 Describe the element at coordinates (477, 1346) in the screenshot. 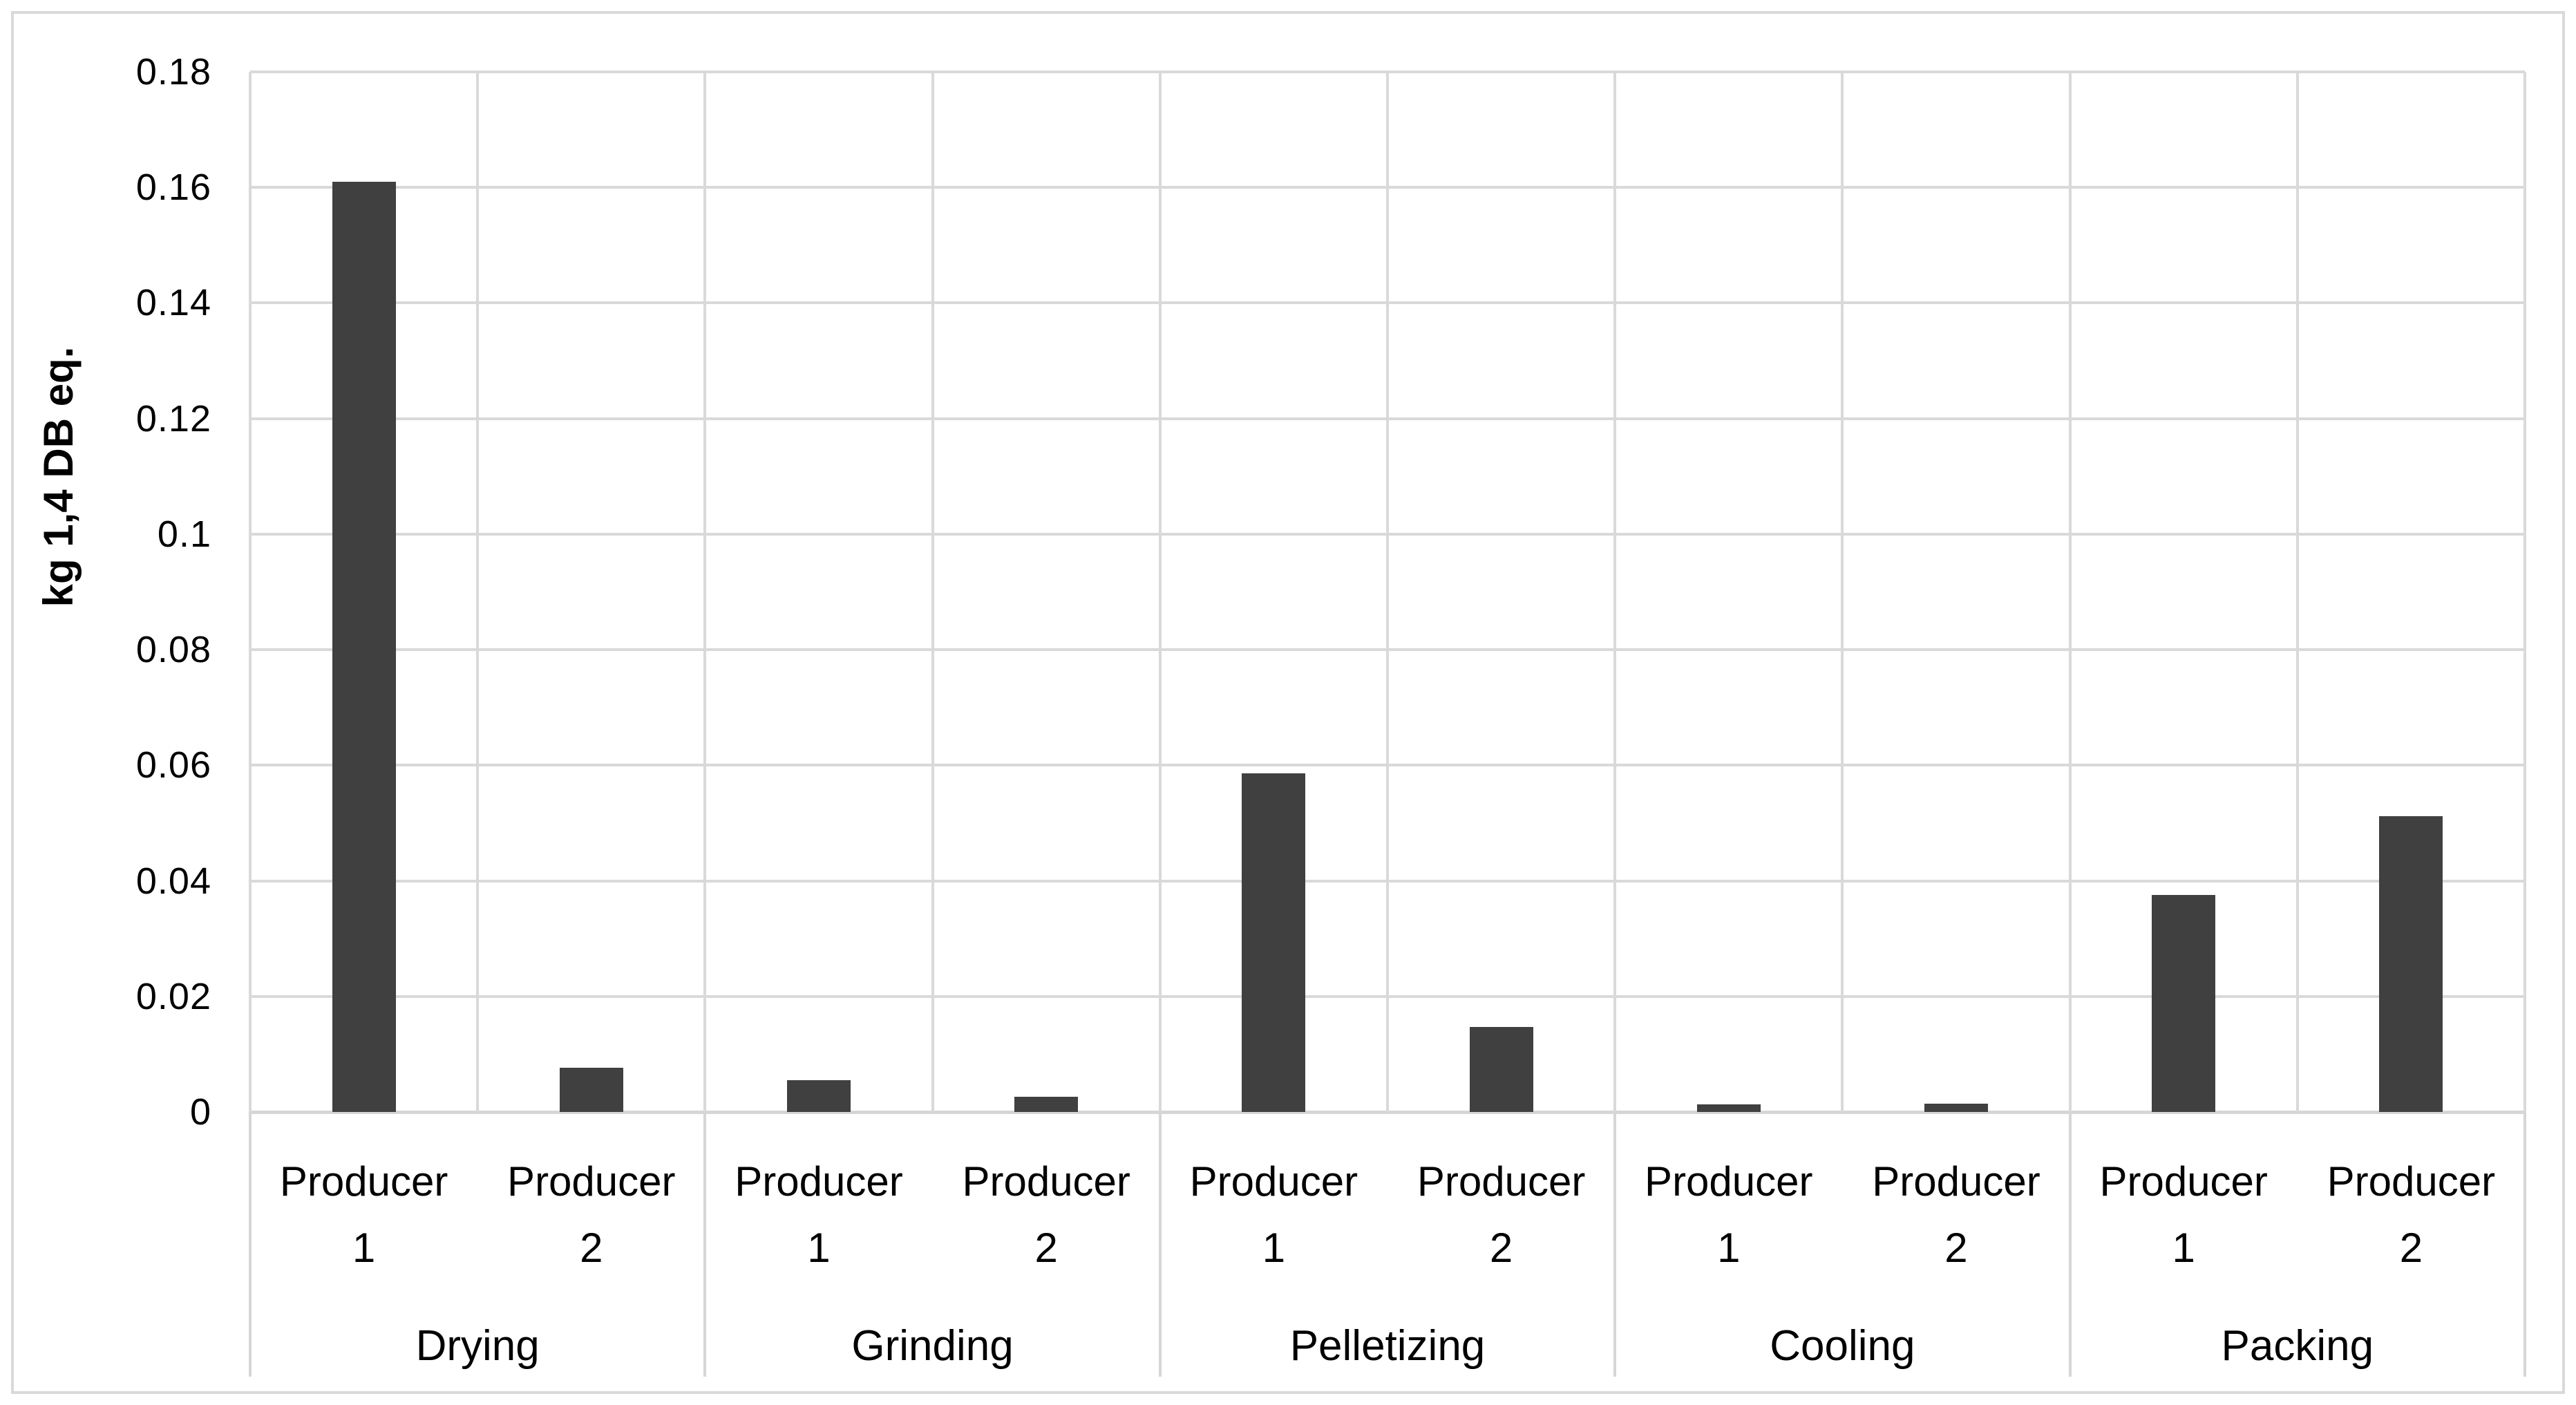

I see `group-label-drying: Drying` at that location.